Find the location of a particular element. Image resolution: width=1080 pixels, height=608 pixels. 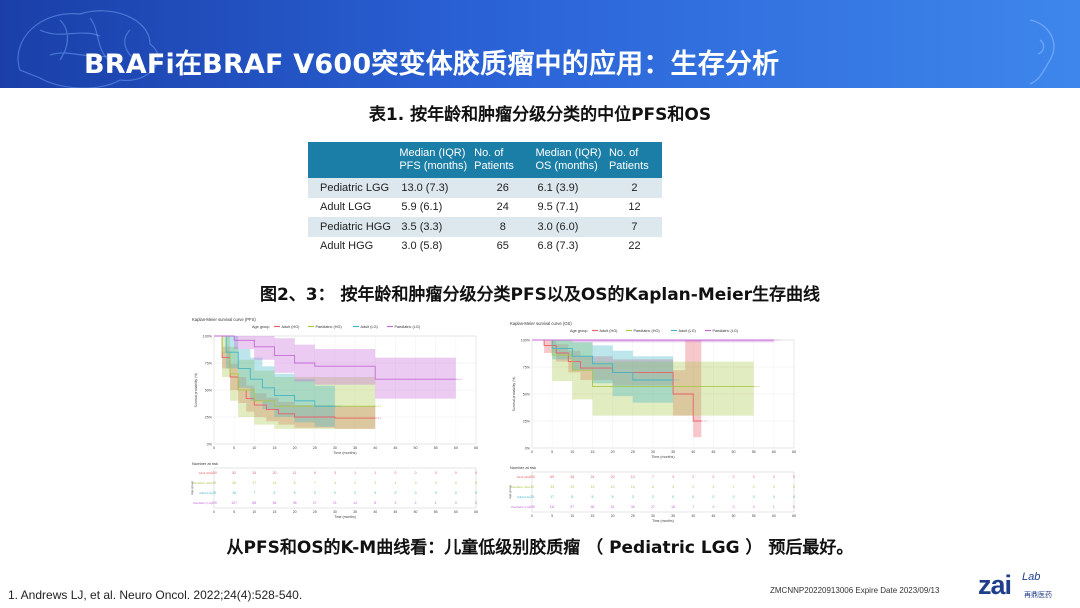

brain-decoration-icon is located at coordinates (536, 49).